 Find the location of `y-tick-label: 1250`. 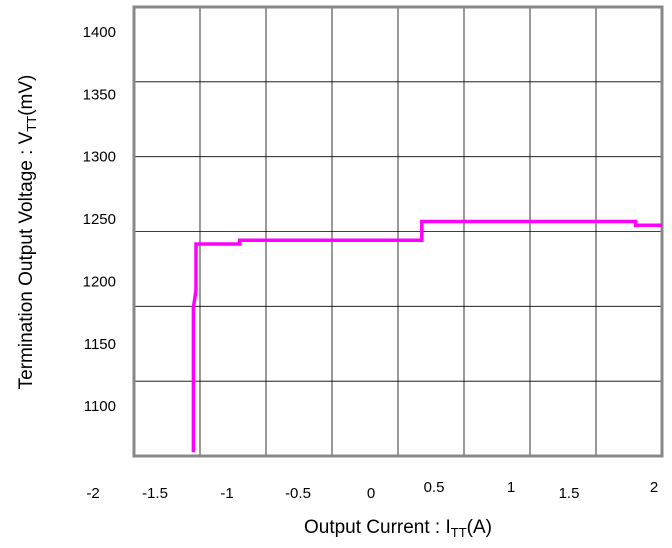

y-tick-label: 1250 is located at coordinates (99, 219).